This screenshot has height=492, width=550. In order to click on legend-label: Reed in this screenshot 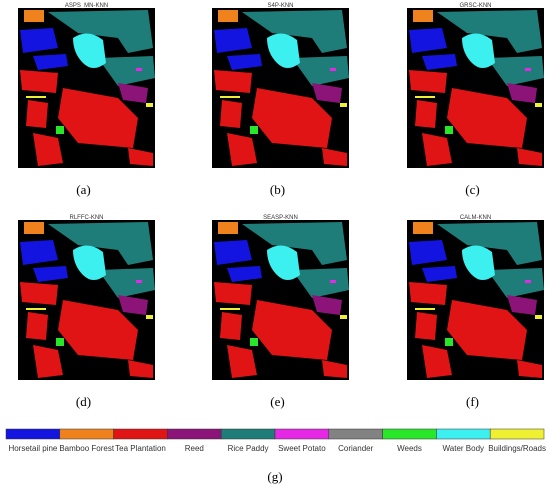, I will do `click(194, 448)`.